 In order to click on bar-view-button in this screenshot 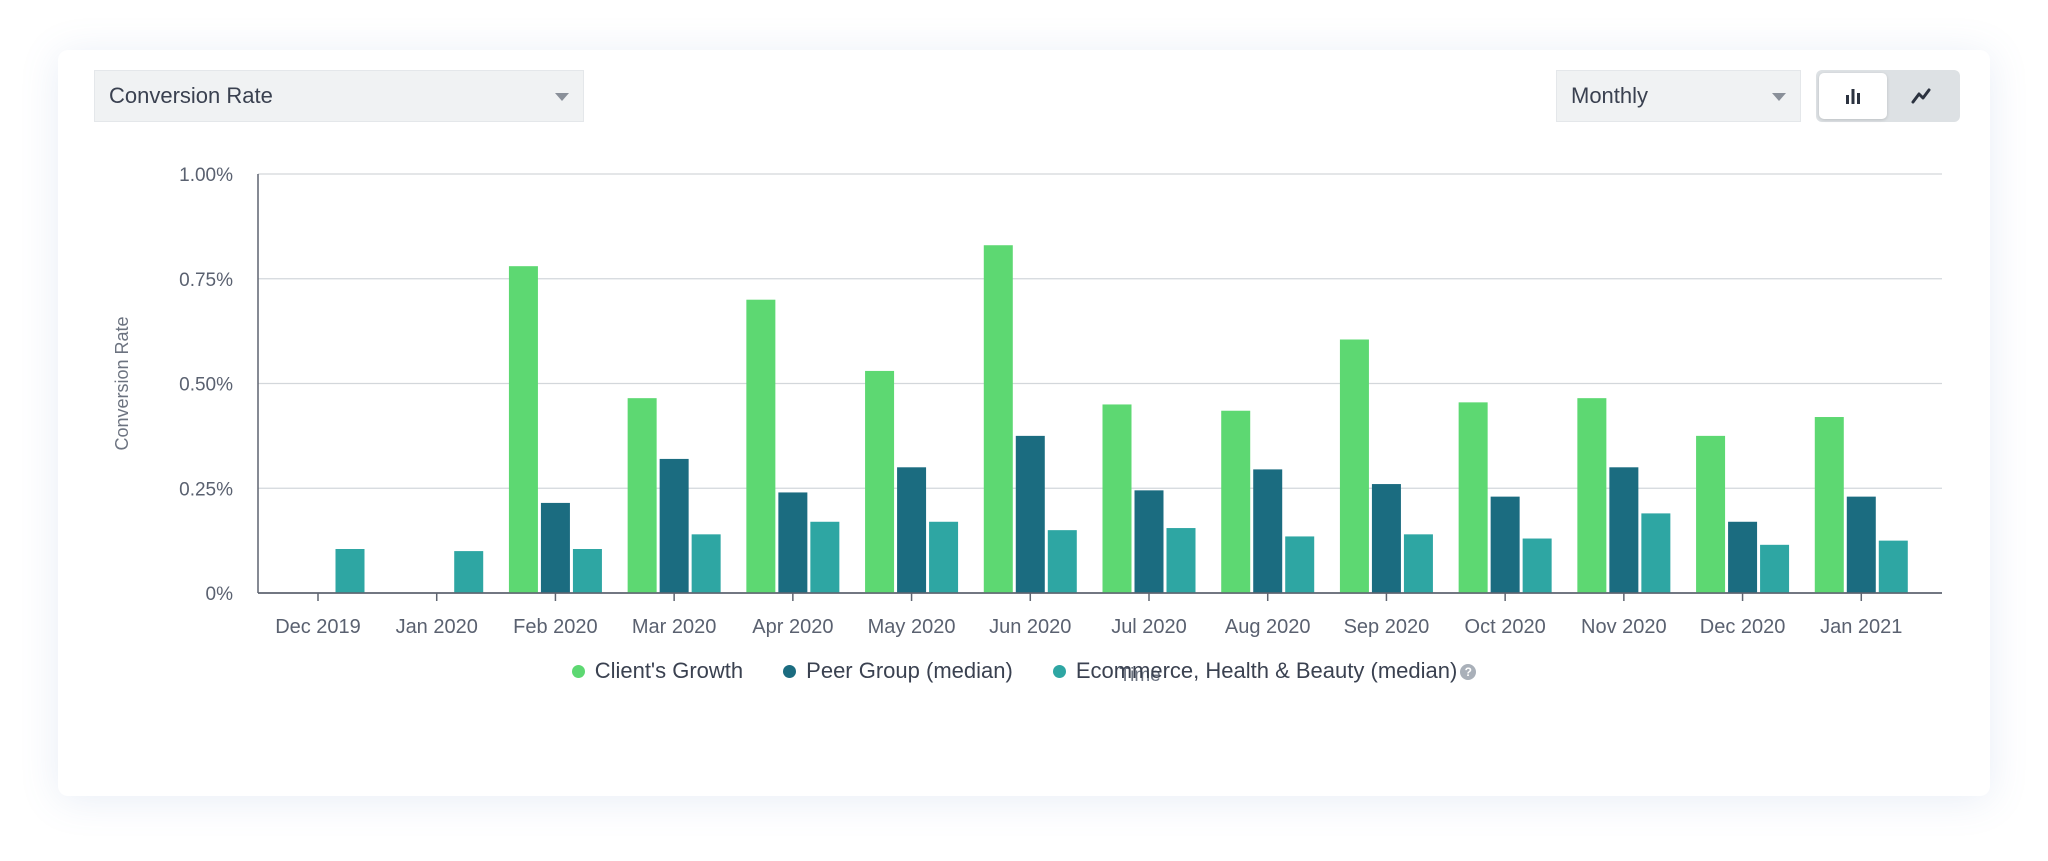, I will do `click(1853, 96)`.